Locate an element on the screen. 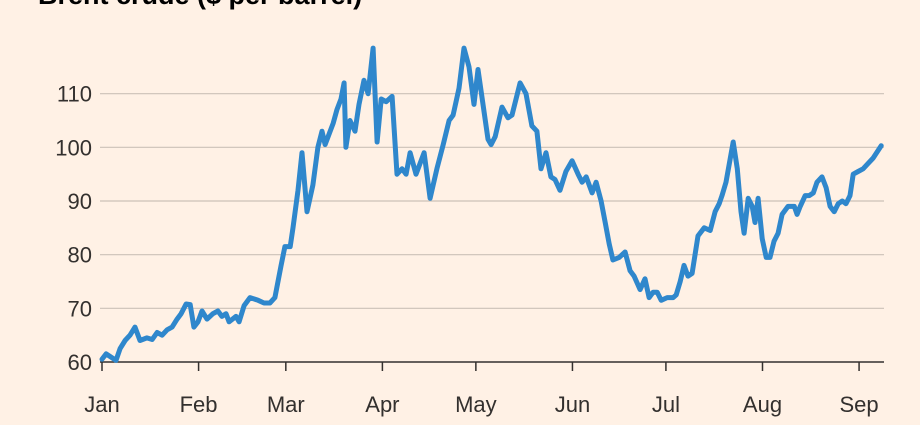  x-tick-label: May is located at coordinates (476, 404).